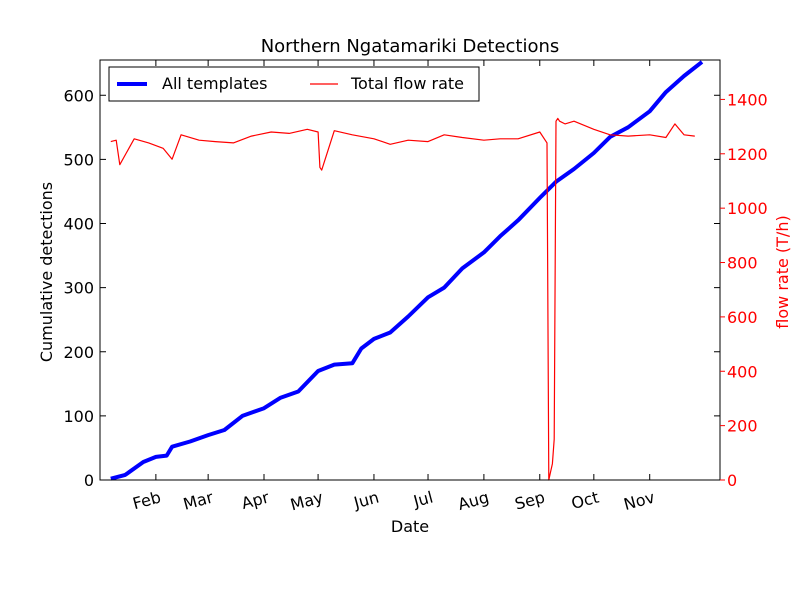  What do you see at coordinates (639, 501) in the screenshot?
I see `x-tick-label: Nov` at bounding box center [639, 501].